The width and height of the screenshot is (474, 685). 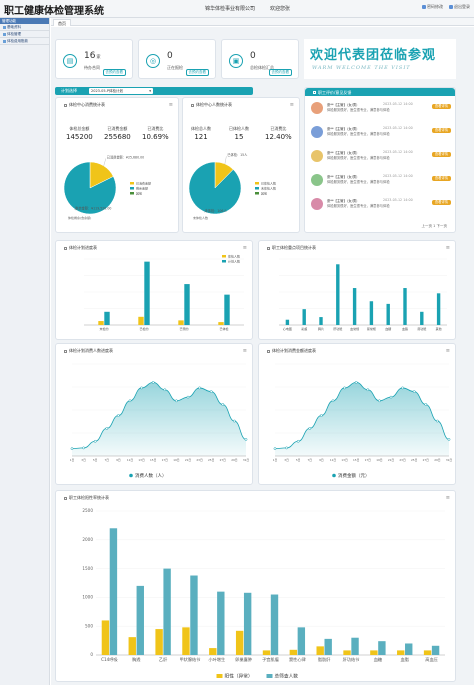 What do you see at coordinates (459, 7) in the screenshot?
I see `logout-button: 退出登录` at bounding box center [459, 7].